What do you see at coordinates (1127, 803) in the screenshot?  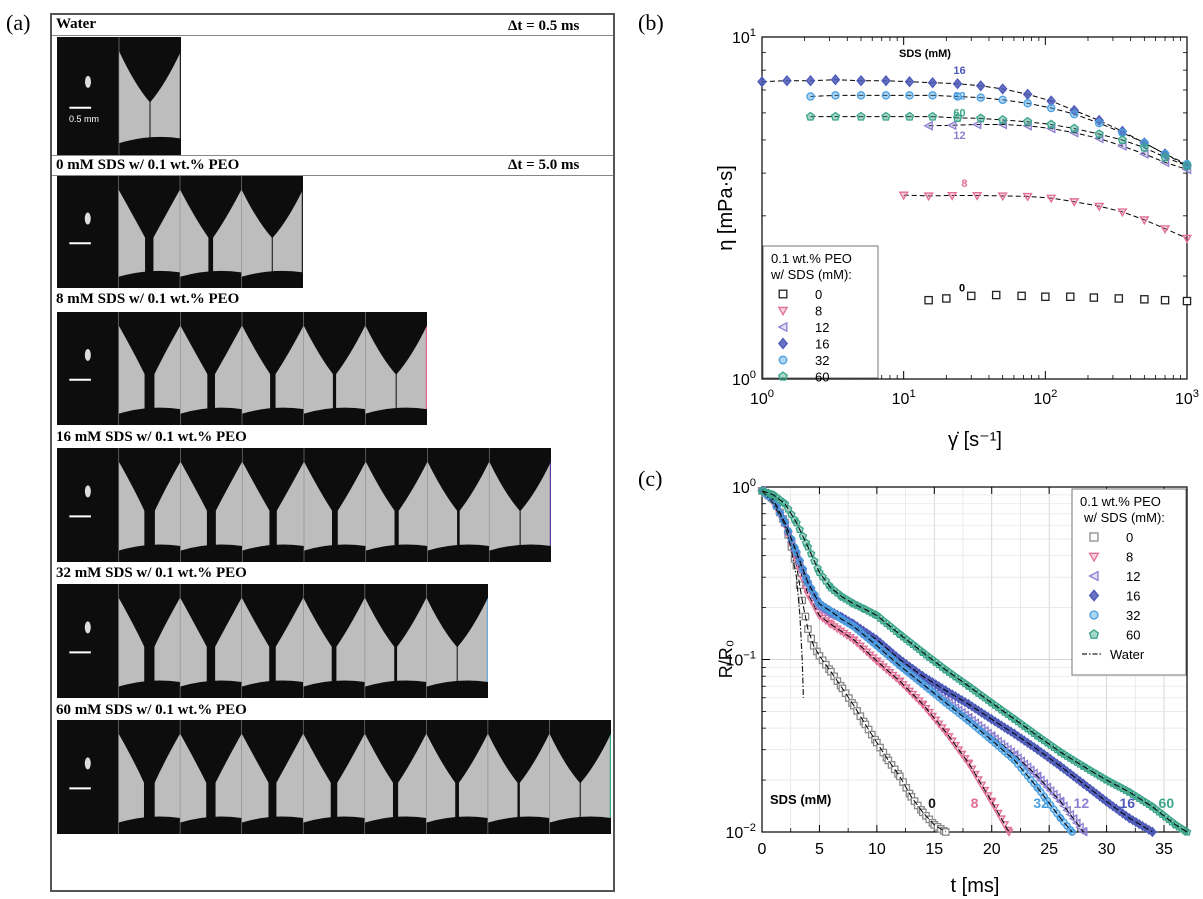 I see `series-end-label-c-16: 16` at bounding box center [1127, 803].